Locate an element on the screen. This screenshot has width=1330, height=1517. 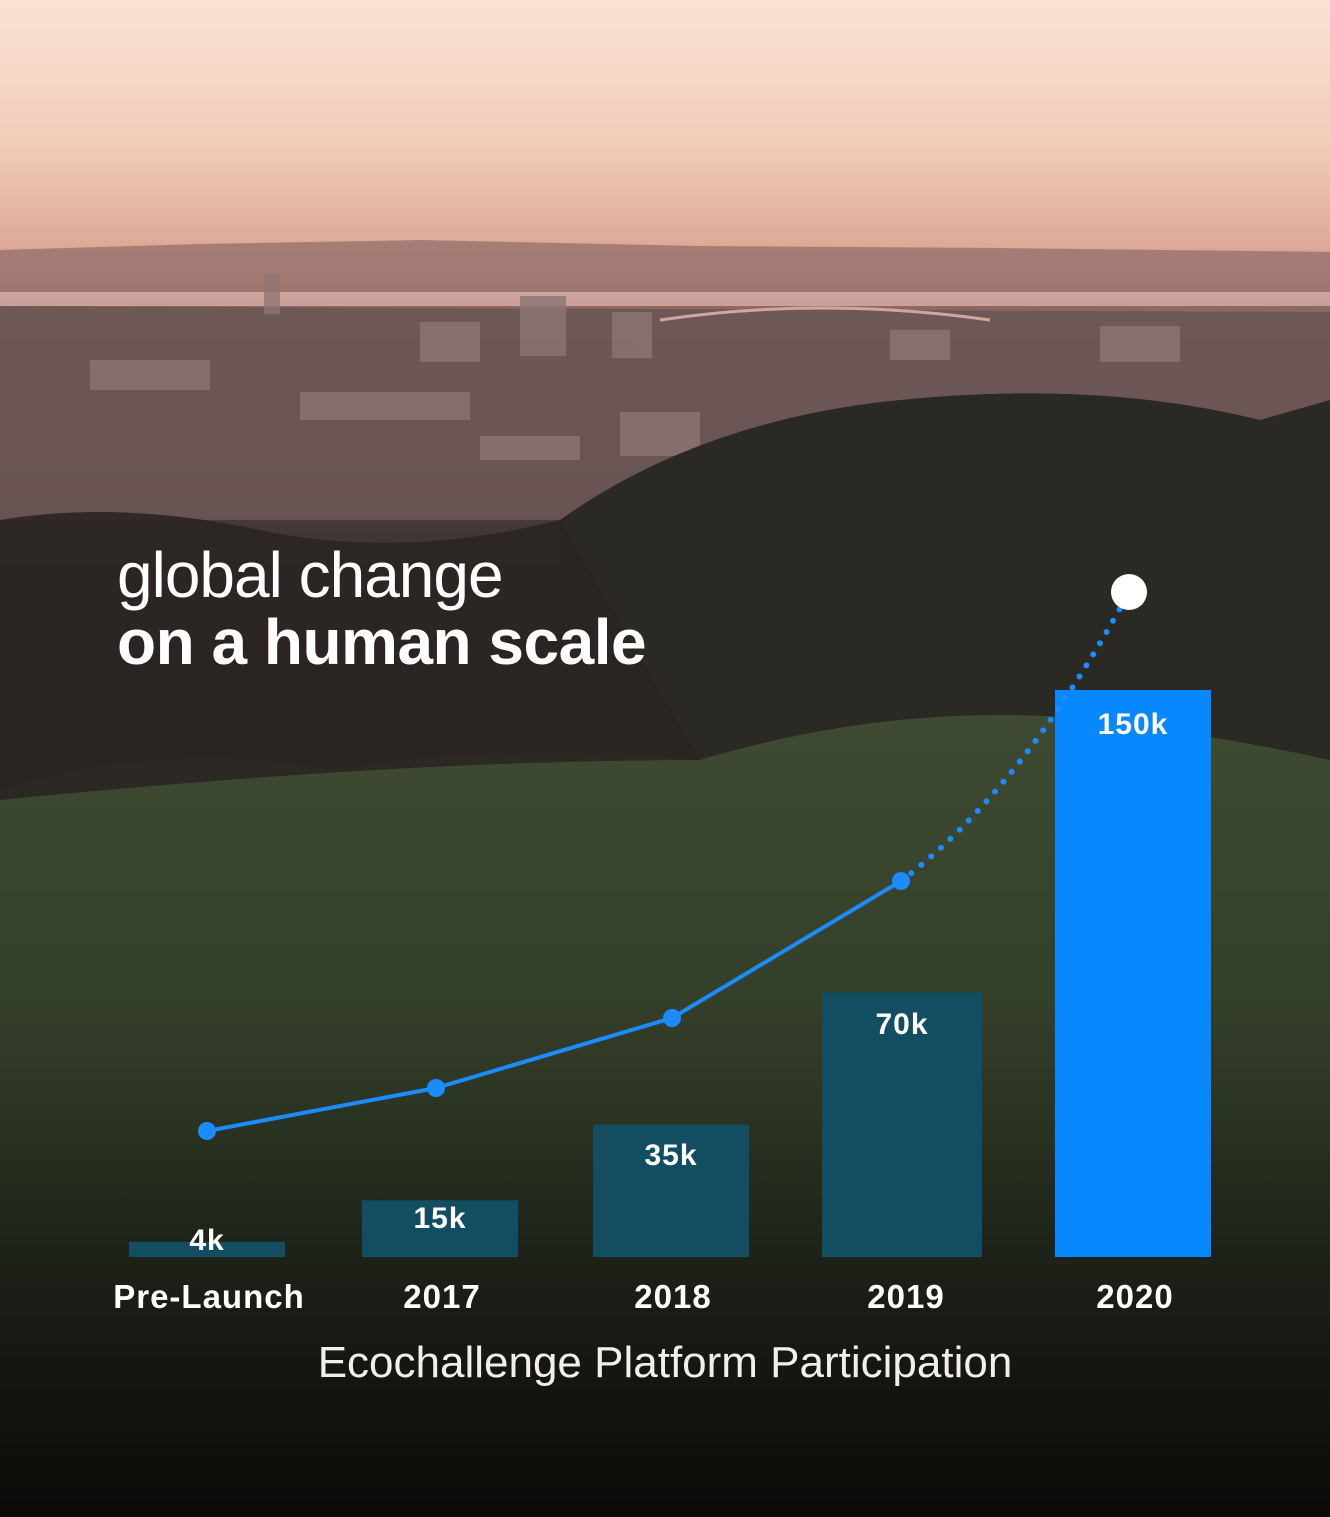
trend-point-2018 is located at coordinates (672, 1018).